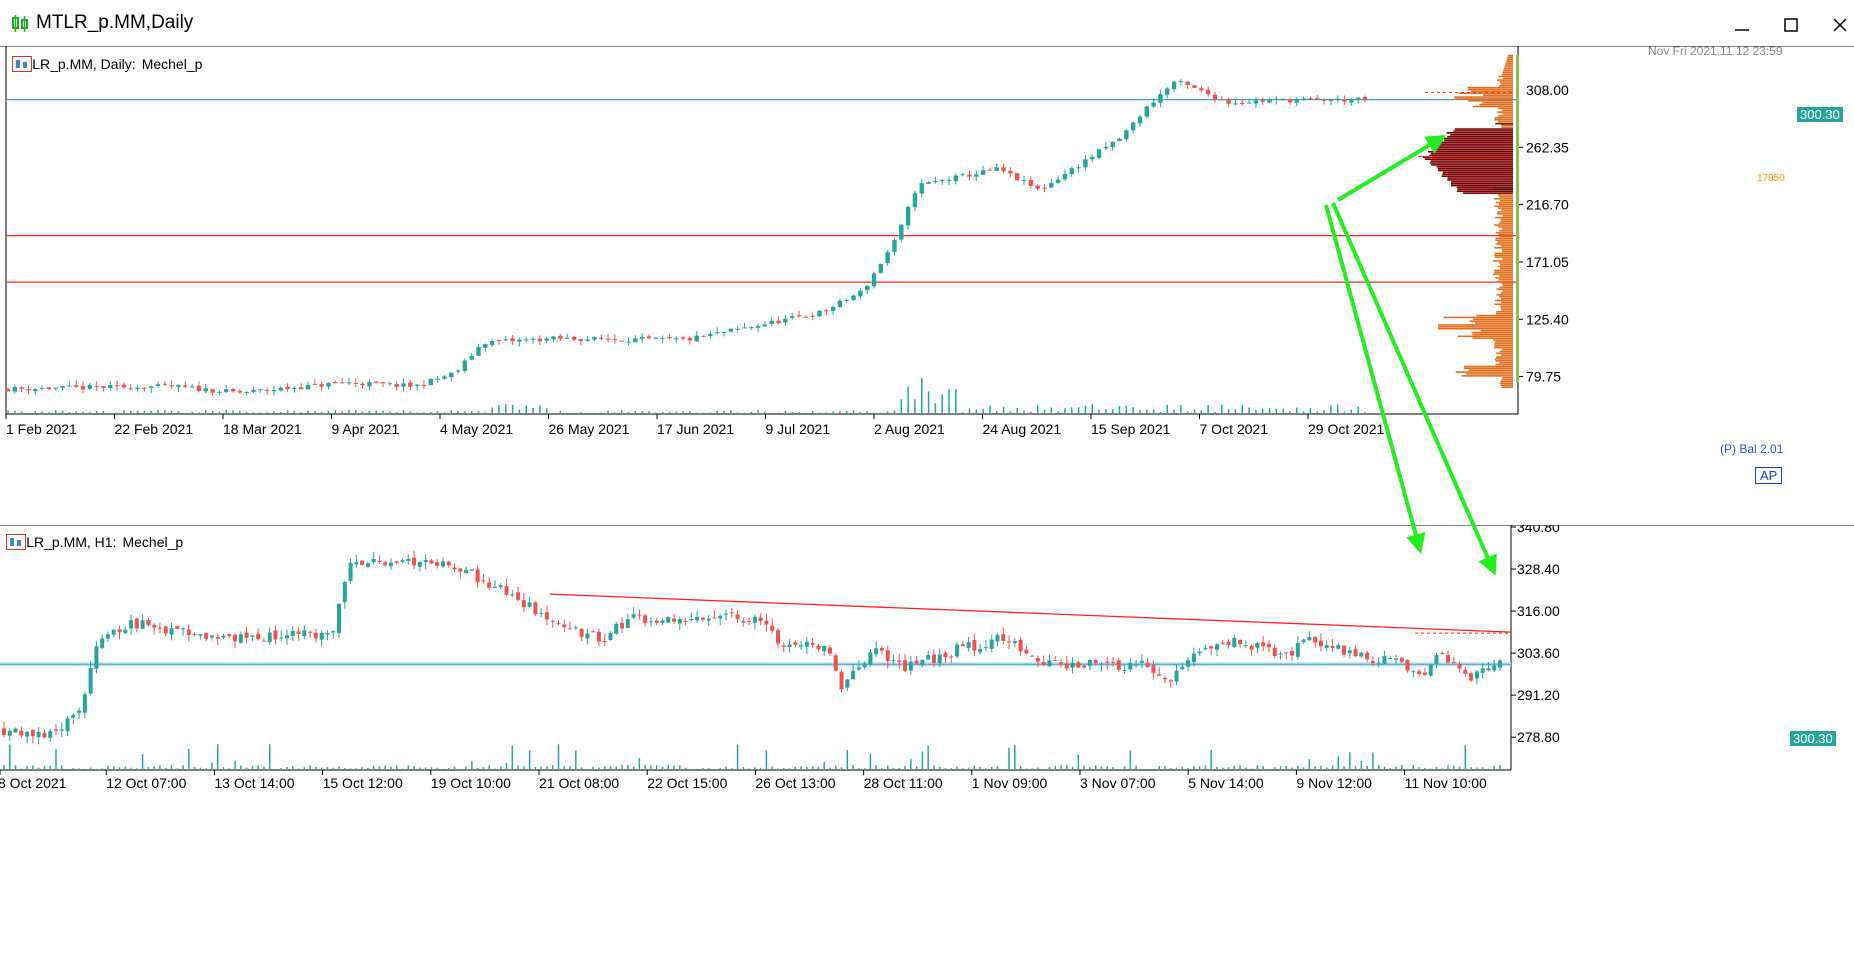 The image size is (1854, 955). Describe the element at coordinates (1838, 25) in the screenshot. I see `close-button` at that location.